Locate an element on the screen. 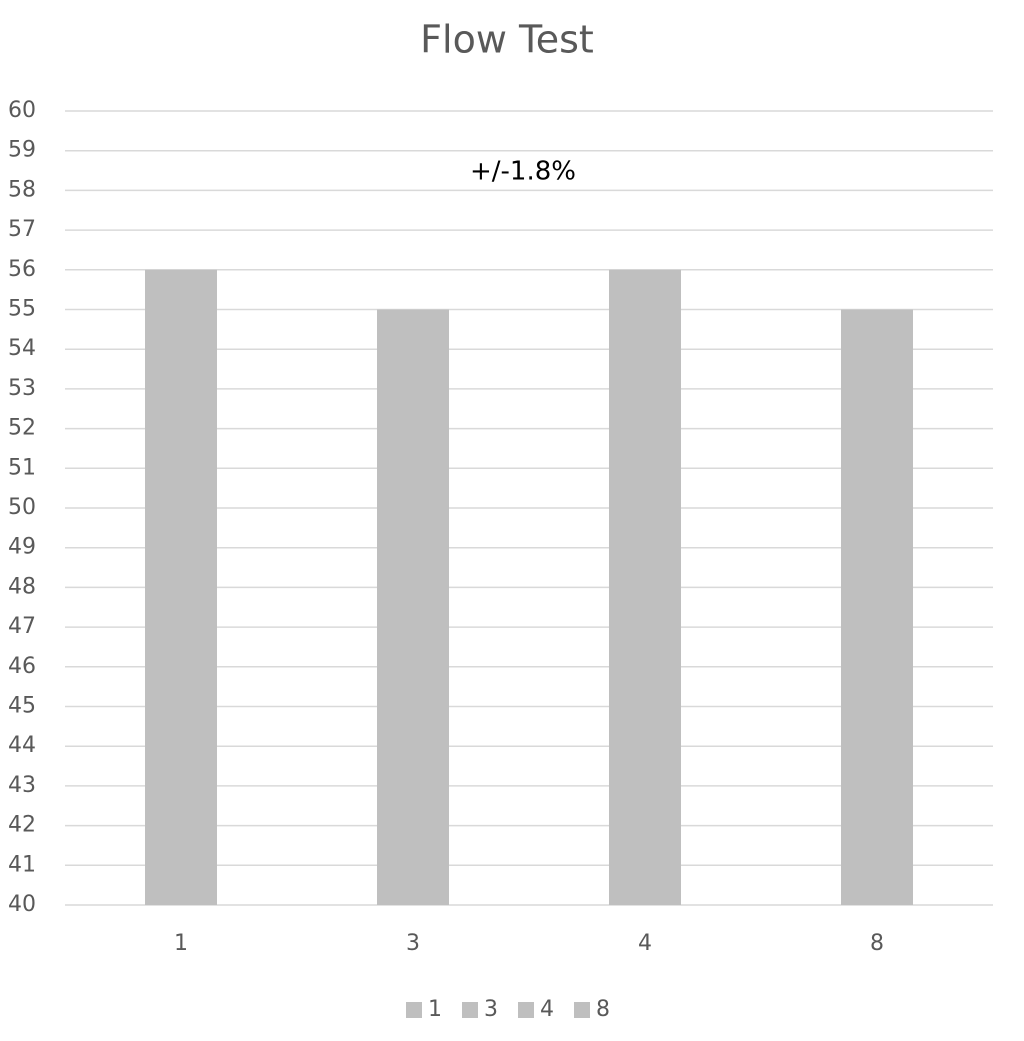 The width and height of the screenshot is (1024, 1041). y-tick-label: 57 is located at coordinates (22, 229).